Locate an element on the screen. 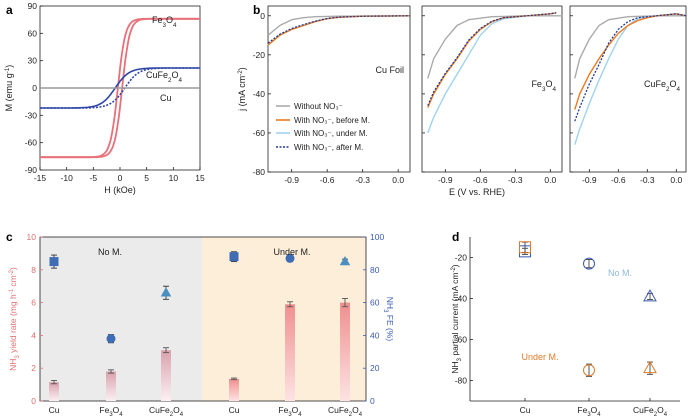 This screenshot has width=688, height=419. curve-CuFe2O4-down is located at coordinates (120, 88).